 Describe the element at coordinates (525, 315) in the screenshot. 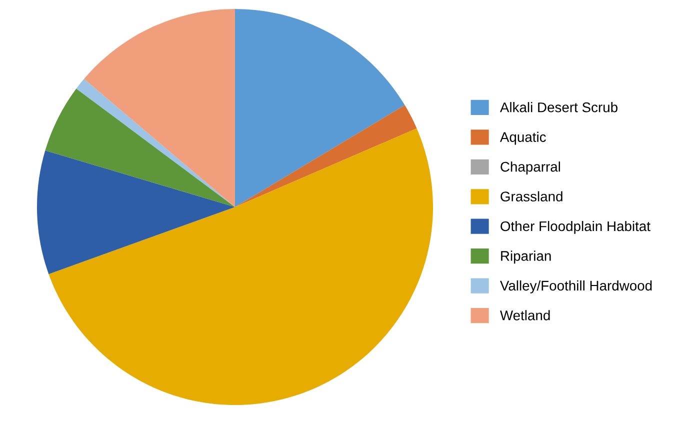

I see `legend-label: Wetland` at that location.